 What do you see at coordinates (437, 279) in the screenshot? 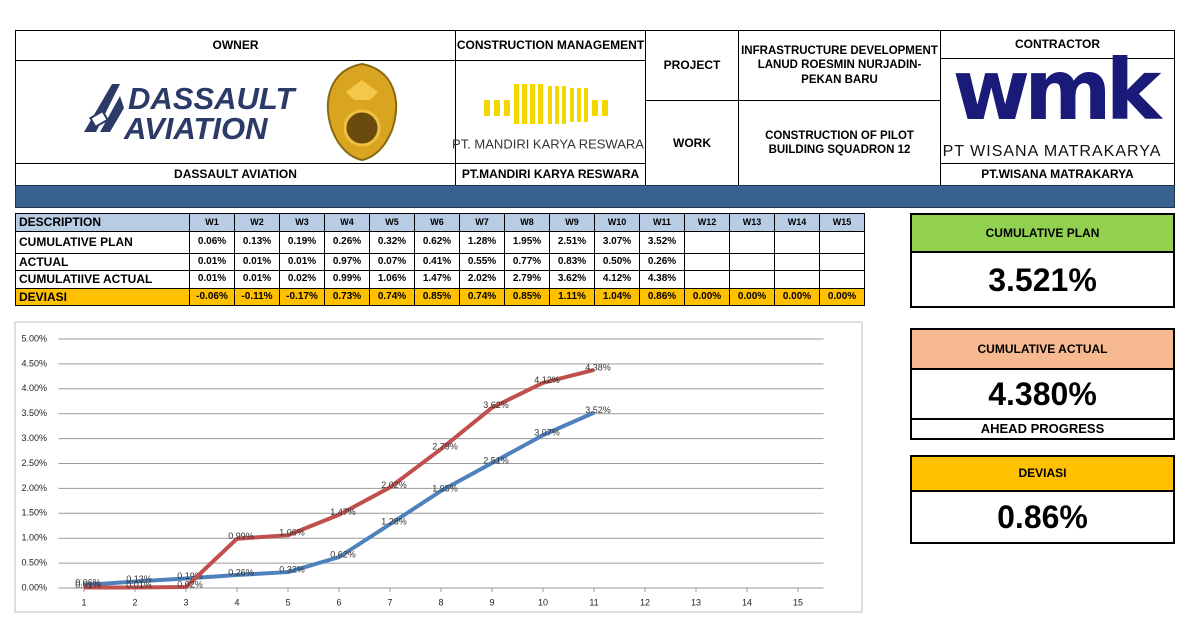
I see `table-cell: 1.47%` at bounding box center [437, 279].